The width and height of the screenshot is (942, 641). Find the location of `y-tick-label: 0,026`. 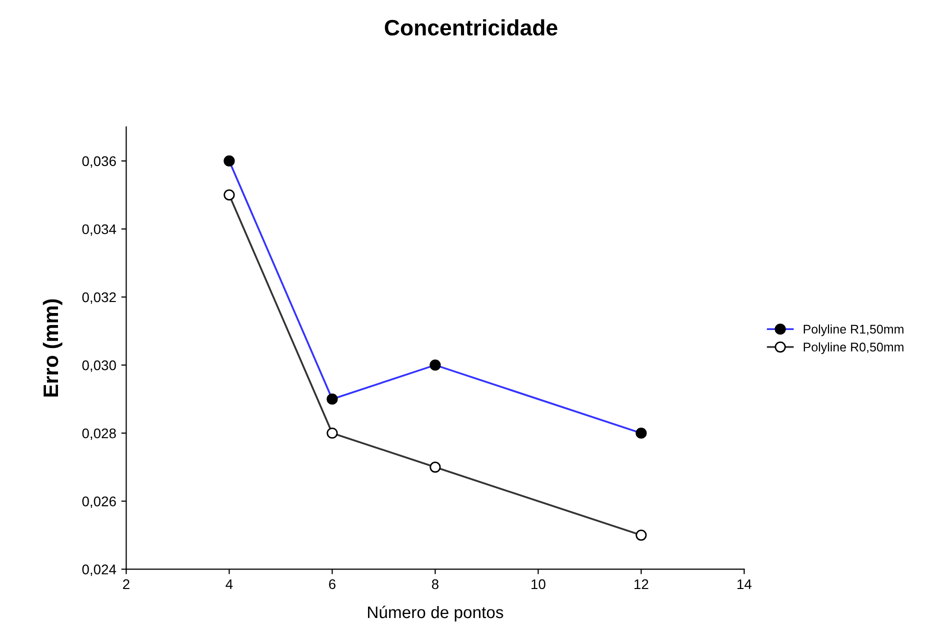

y-tick-label: 0,026 is located at coordinates (99, 502).